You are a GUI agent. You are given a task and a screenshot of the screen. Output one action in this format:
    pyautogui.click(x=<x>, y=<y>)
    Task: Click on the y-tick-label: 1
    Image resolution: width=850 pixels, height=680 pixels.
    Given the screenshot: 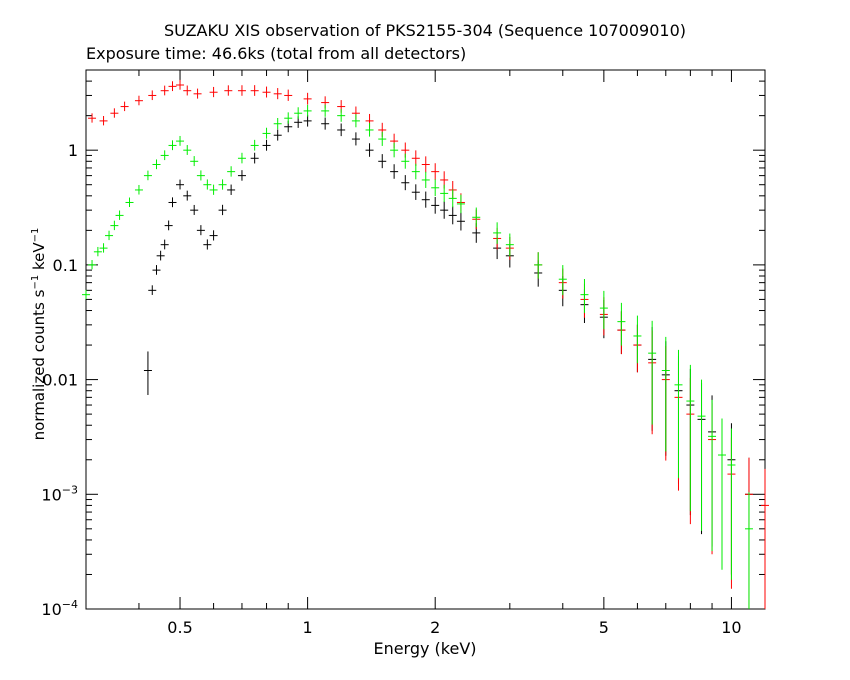 What is the action you would take?
    pyautogui.click(x=73, y=150)
    